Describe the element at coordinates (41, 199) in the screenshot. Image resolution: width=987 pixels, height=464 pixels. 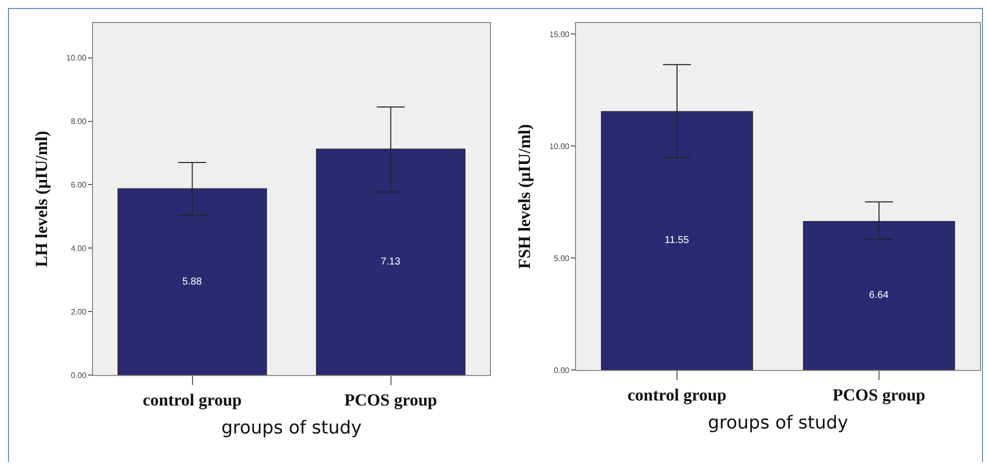
I see `y-axis-title: LH levels (µIU/ml)` at that location.